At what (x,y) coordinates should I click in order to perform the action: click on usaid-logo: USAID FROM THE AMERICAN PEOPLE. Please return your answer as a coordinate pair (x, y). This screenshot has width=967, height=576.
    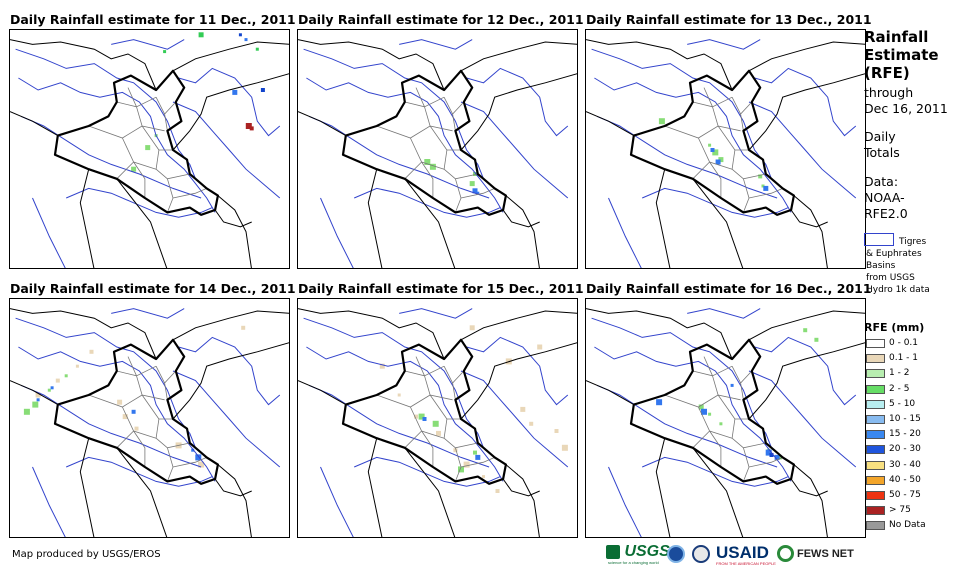
    Looking at the image, I should click on (746, 554).